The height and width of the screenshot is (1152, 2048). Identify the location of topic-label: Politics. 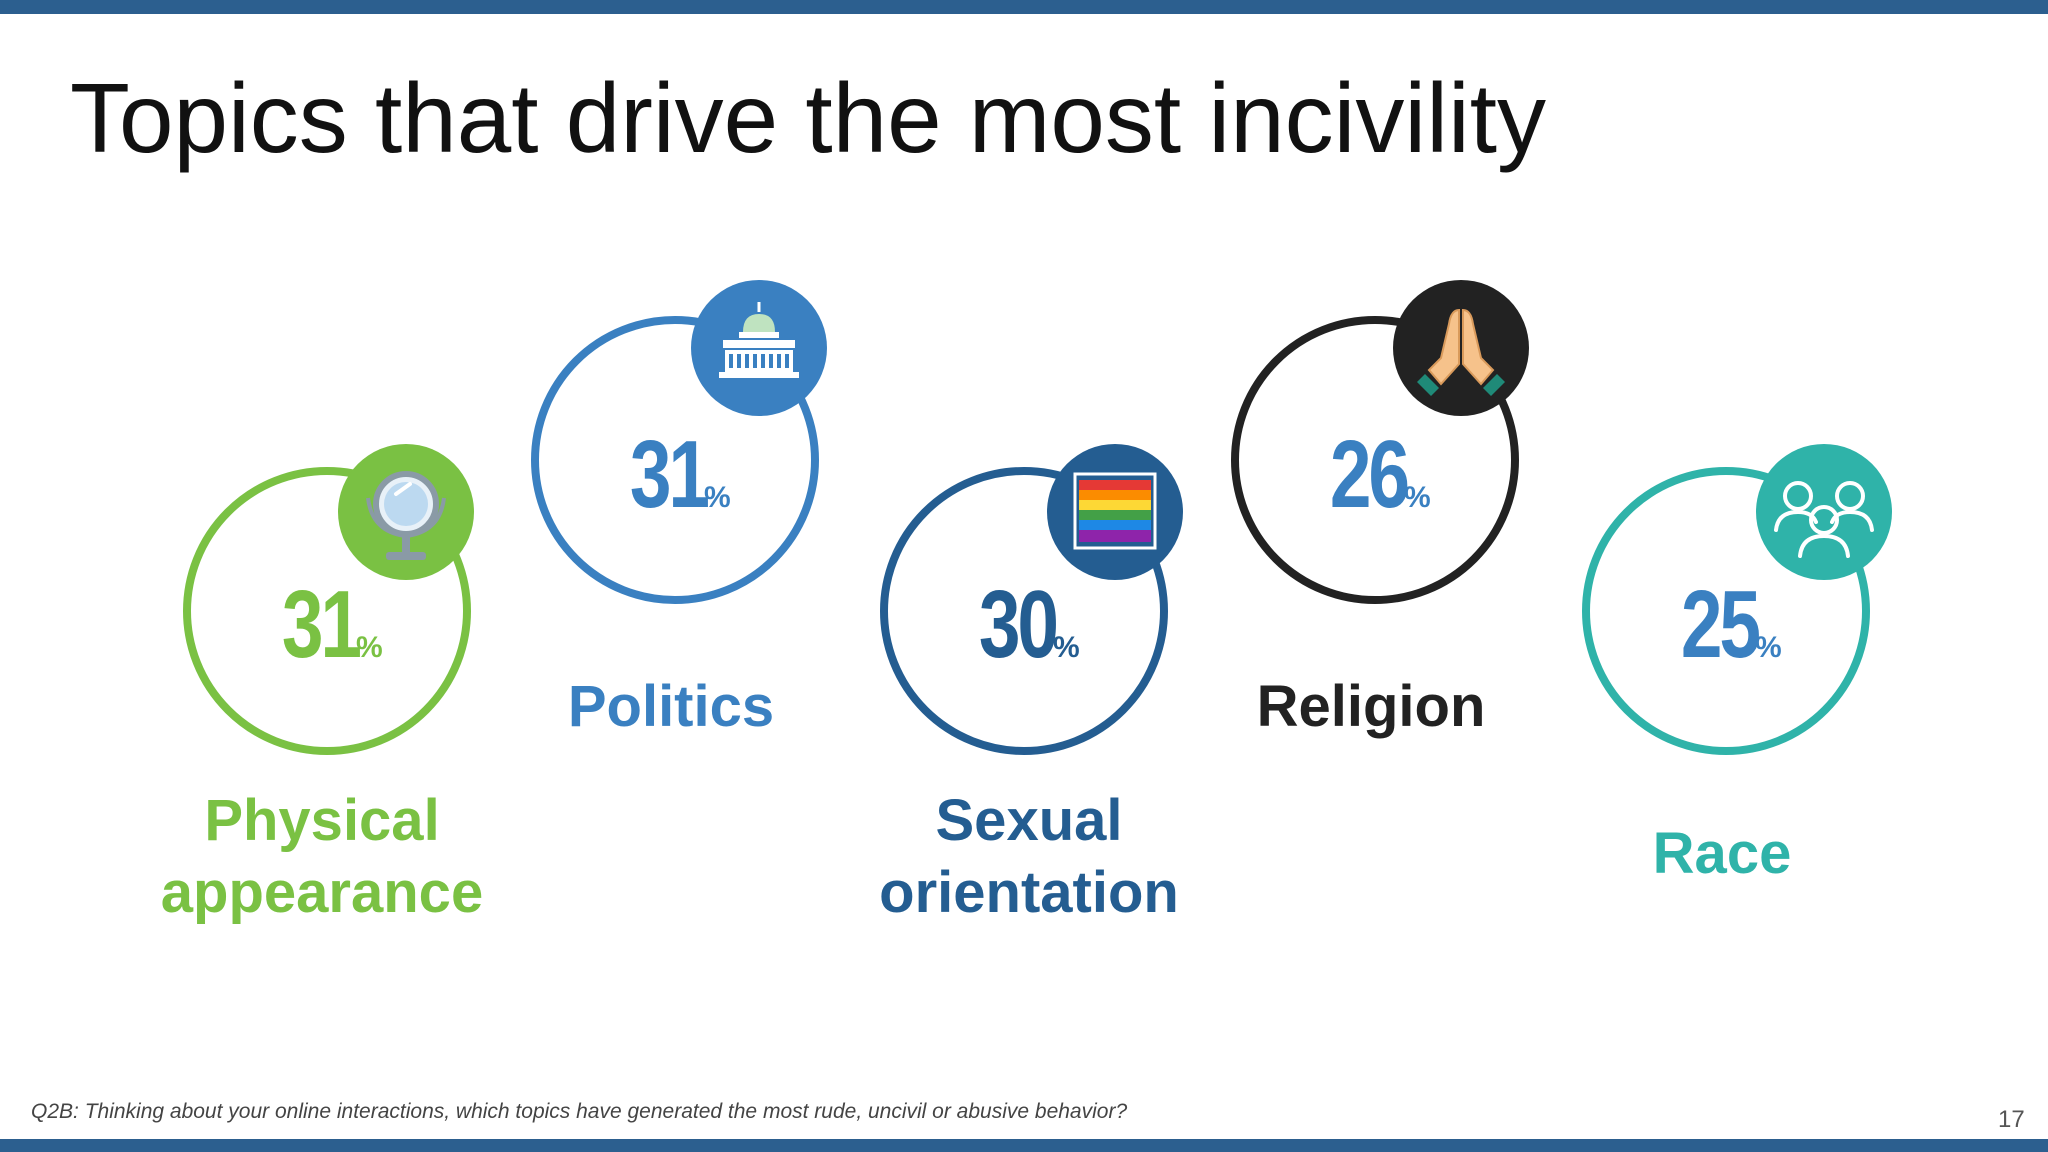
(671, 706).